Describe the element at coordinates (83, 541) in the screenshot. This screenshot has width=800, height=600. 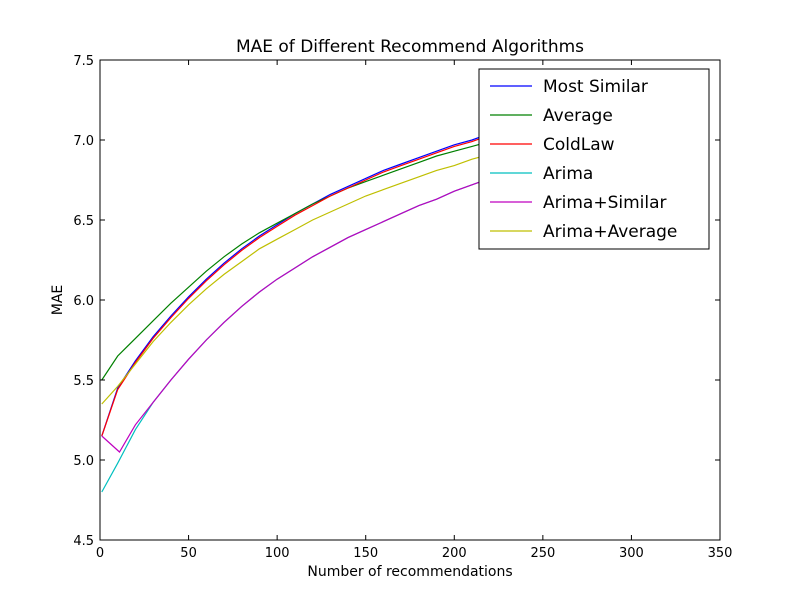
I see `y-tick-label-0: 4.5` at that location.